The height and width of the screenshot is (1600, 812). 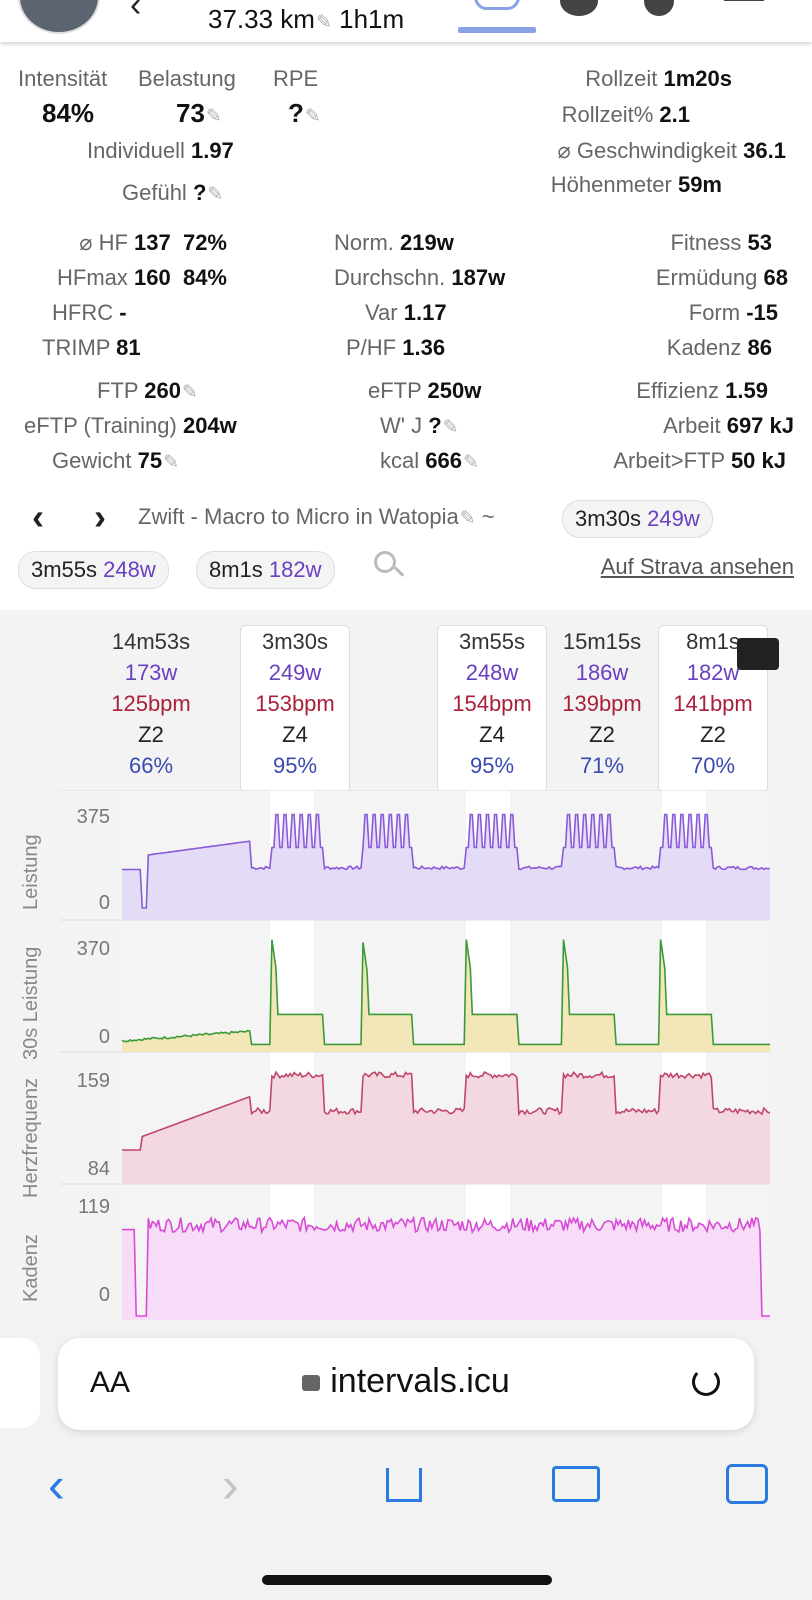 I want to click on tab-underline-active, so click(x=497, y=30).